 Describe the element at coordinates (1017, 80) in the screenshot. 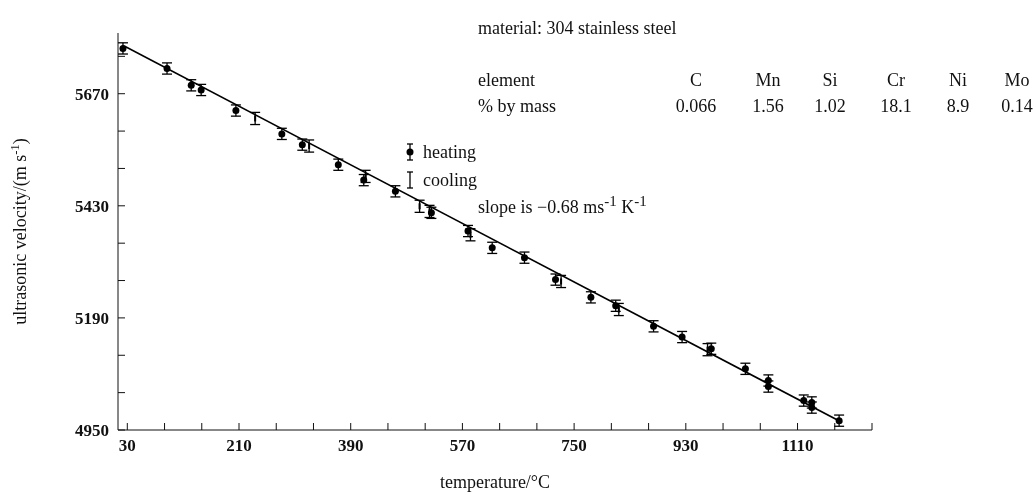

I see `text: Mo` at that location.